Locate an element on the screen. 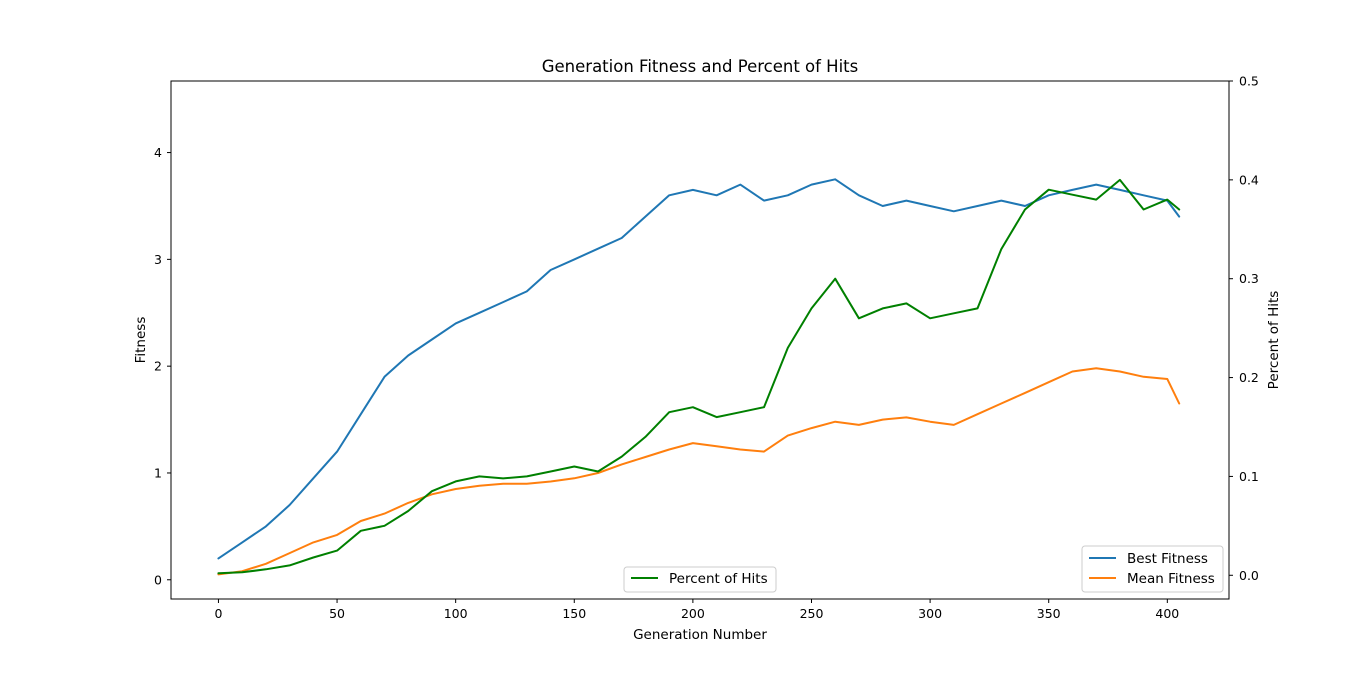  chart-title: Generation Fitness and Percent of Hits is located at coordinates (700, 66).